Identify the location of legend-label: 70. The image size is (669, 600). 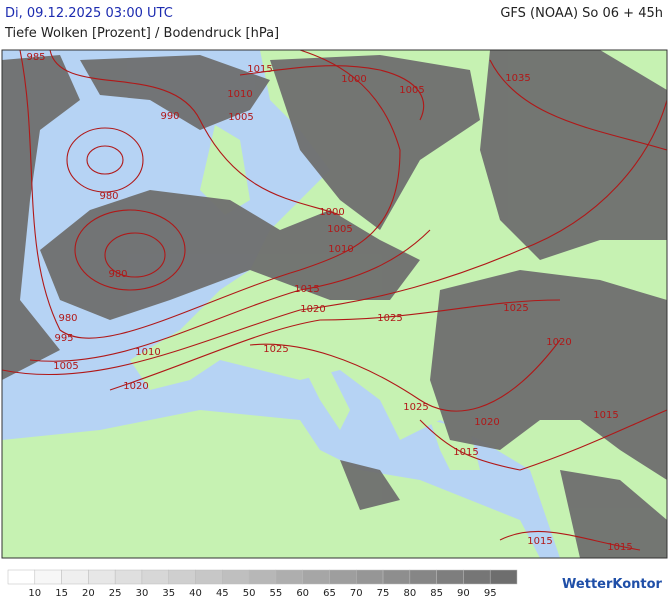
(356, 593).